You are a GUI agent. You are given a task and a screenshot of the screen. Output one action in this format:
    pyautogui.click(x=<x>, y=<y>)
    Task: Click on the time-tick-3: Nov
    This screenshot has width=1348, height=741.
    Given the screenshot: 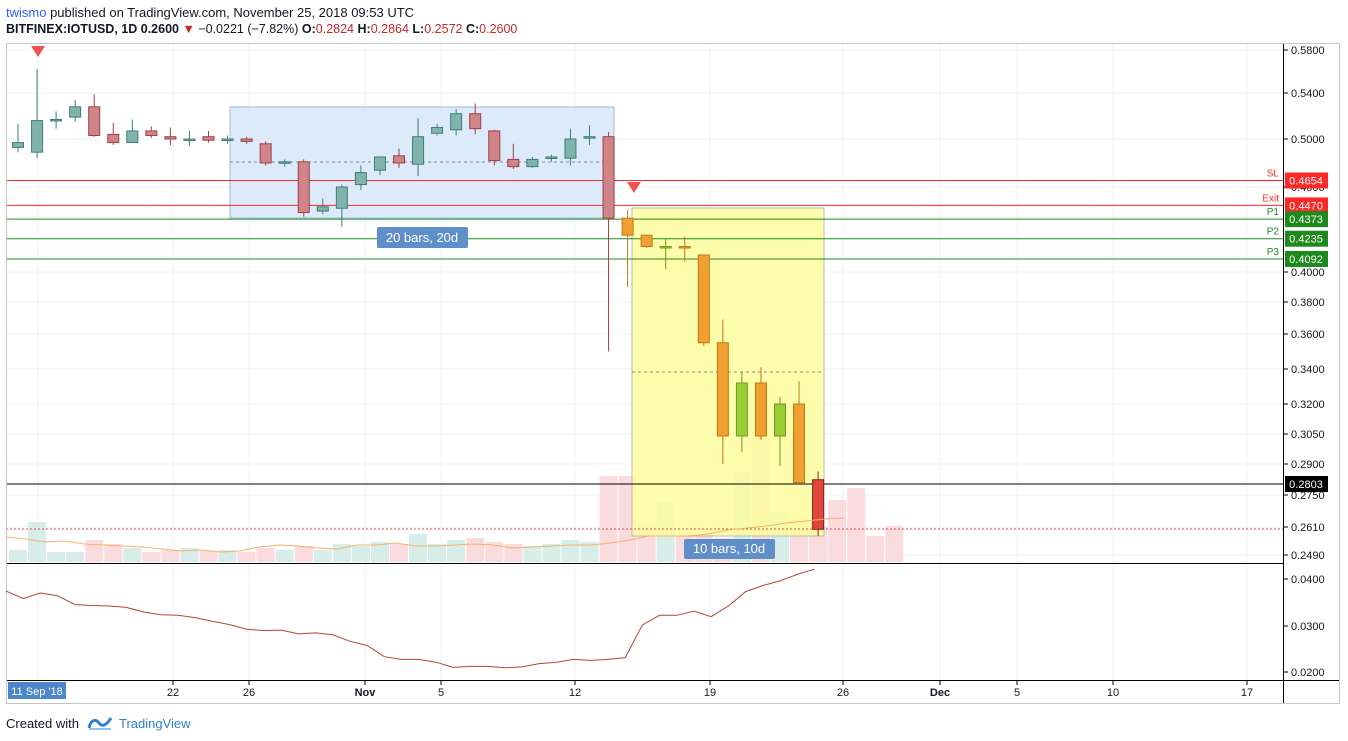 What is the action you would take?
    pyautogui.click(x=366, y=693)
    